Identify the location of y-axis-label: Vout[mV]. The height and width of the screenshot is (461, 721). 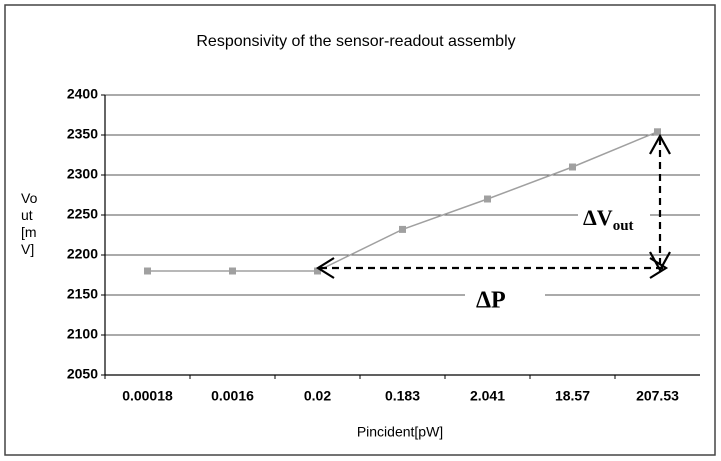
(29, 223).